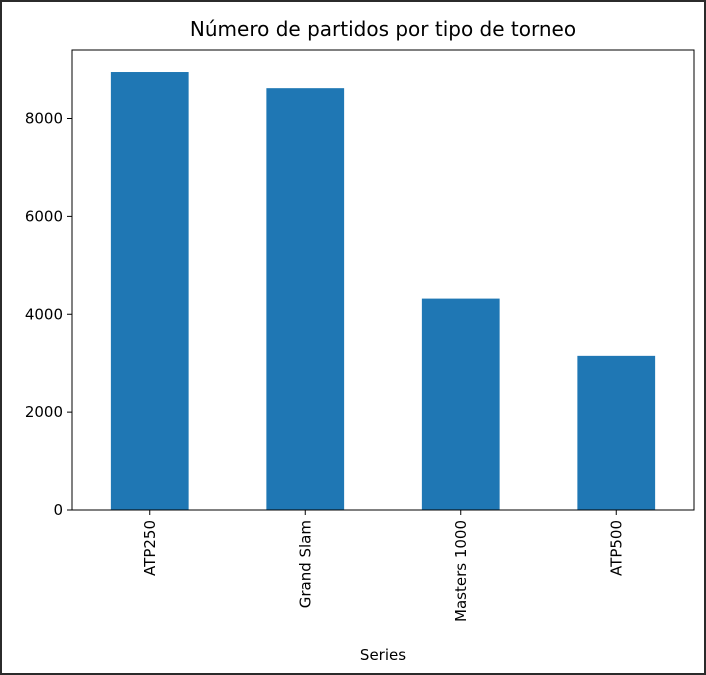 The height and width of the screenshot is (675, 706). What do you see at coordinates (383, 566) in the screenshot?
I see `x-axis: ATP250 Grand Slam Masters 1000 ATP500` at bounding box center [383, 566].